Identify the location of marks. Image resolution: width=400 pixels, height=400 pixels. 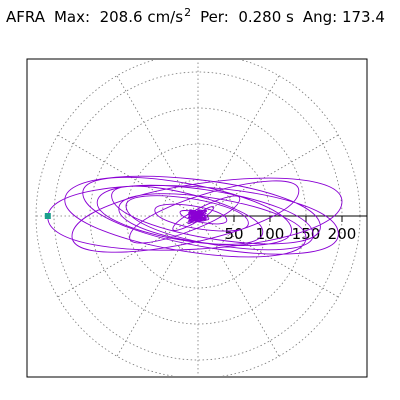
(47, 216).